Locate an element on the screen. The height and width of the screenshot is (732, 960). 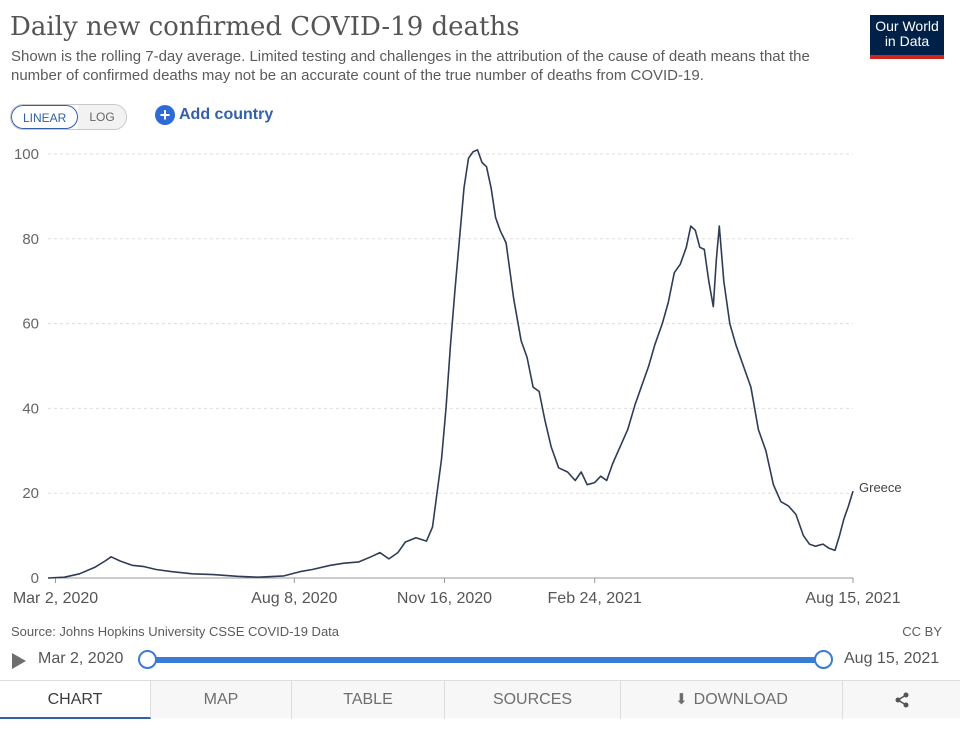
y-tick-label: 40 is located at coordinates (30, 408).